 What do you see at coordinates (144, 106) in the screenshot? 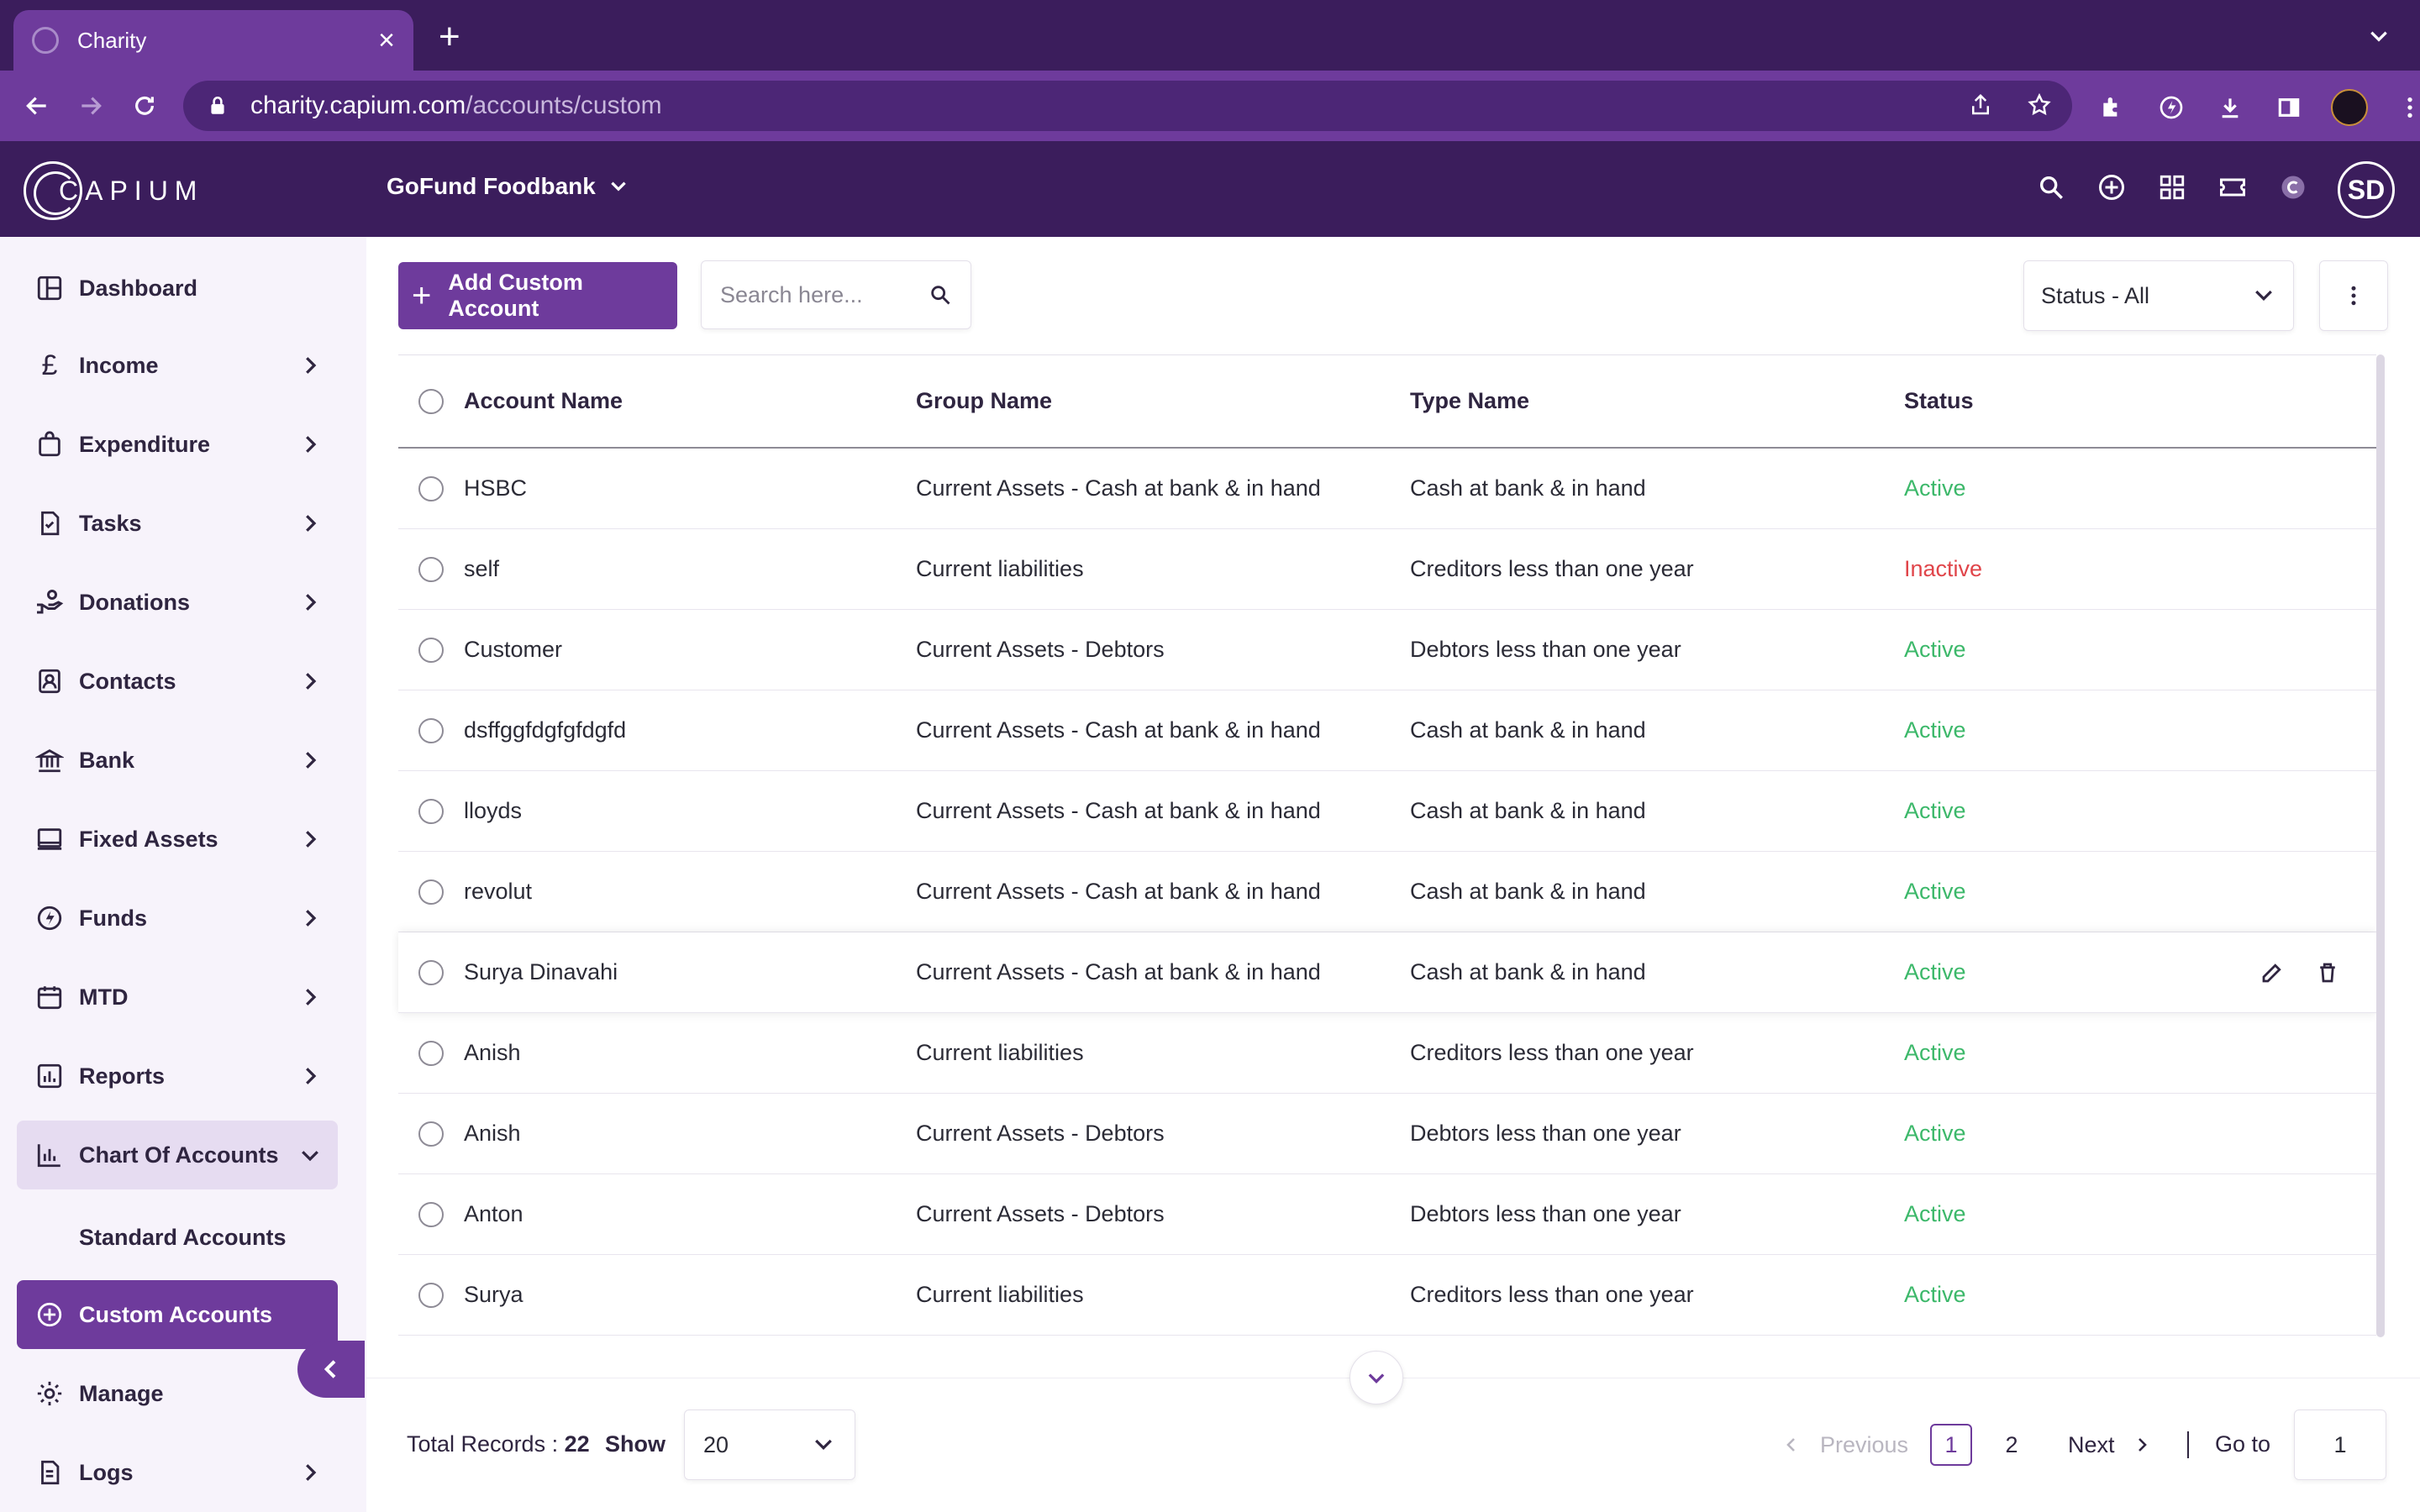
I see `reload-icon` at bounding box center [144, 106].